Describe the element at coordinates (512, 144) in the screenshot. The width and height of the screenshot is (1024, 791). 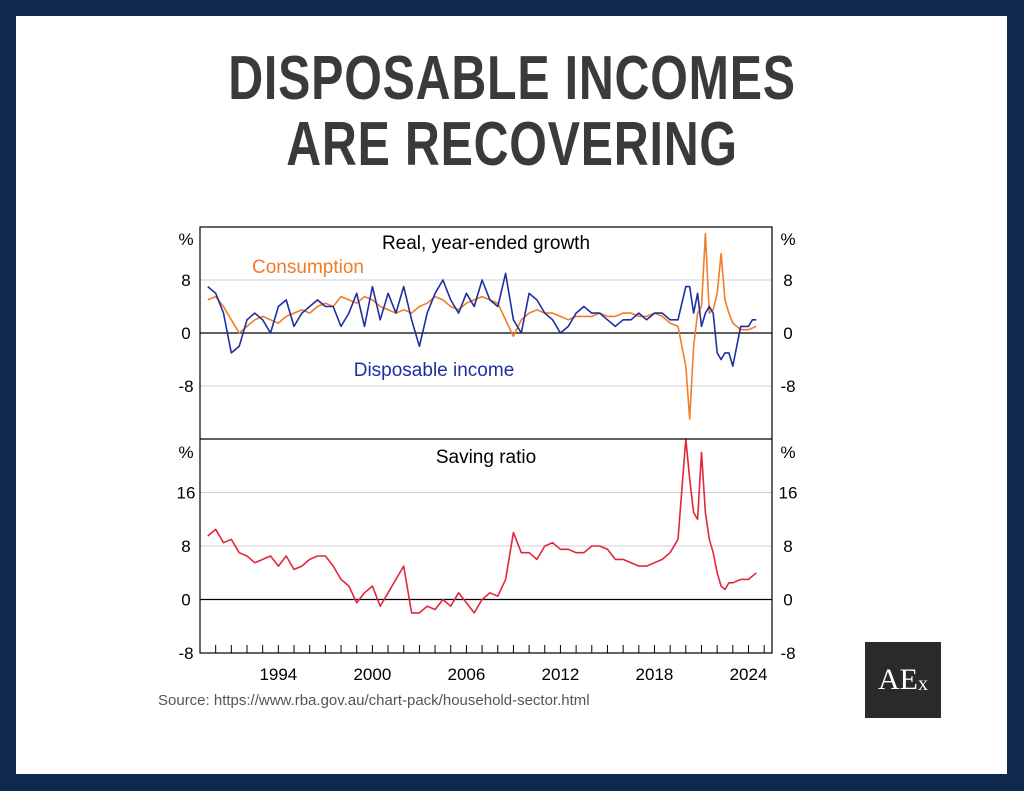
I see `title-line-2: ARE RECOVERING` at that location.